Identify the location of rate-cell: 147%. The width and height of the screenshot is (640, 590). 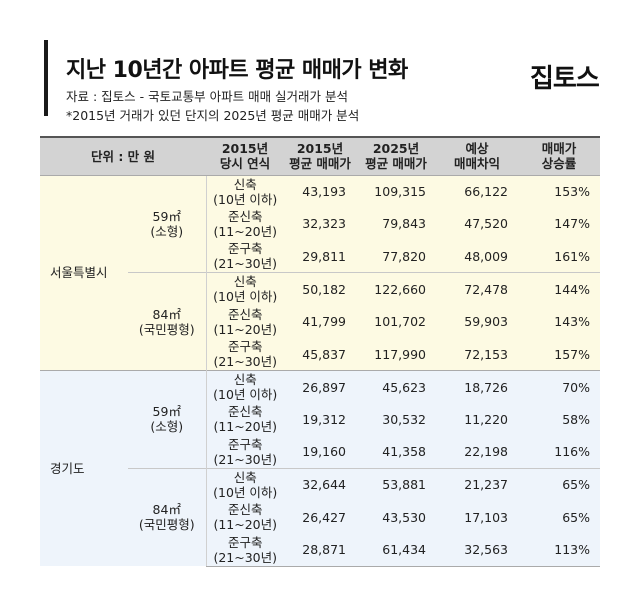
(559, 224).